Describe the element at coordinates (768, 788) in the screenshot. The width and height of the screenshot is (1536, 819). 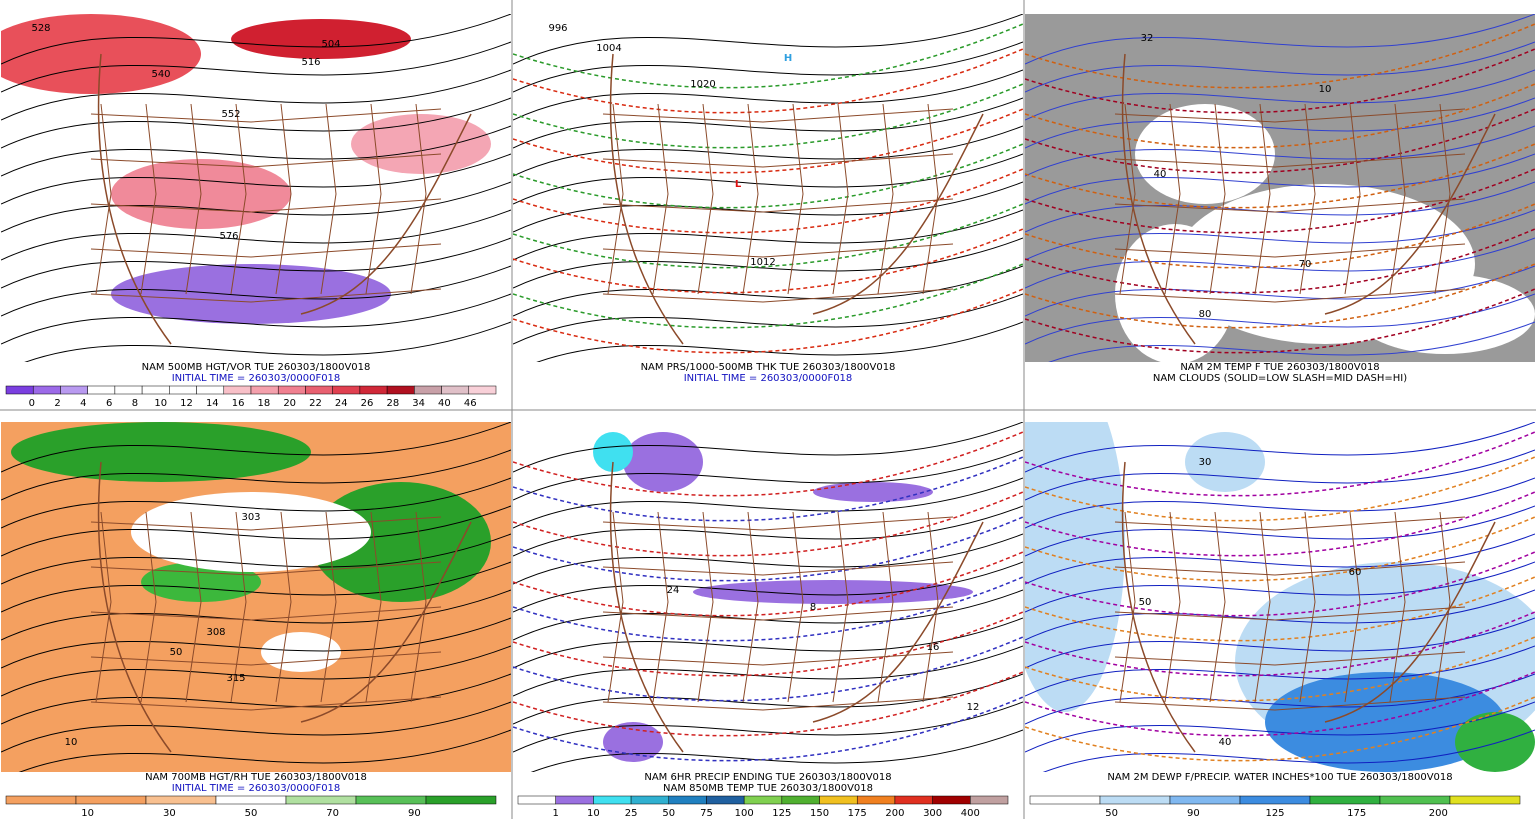
I see `caption: NAM 850MB TEMP TUE 260303/1800V018` at that location.